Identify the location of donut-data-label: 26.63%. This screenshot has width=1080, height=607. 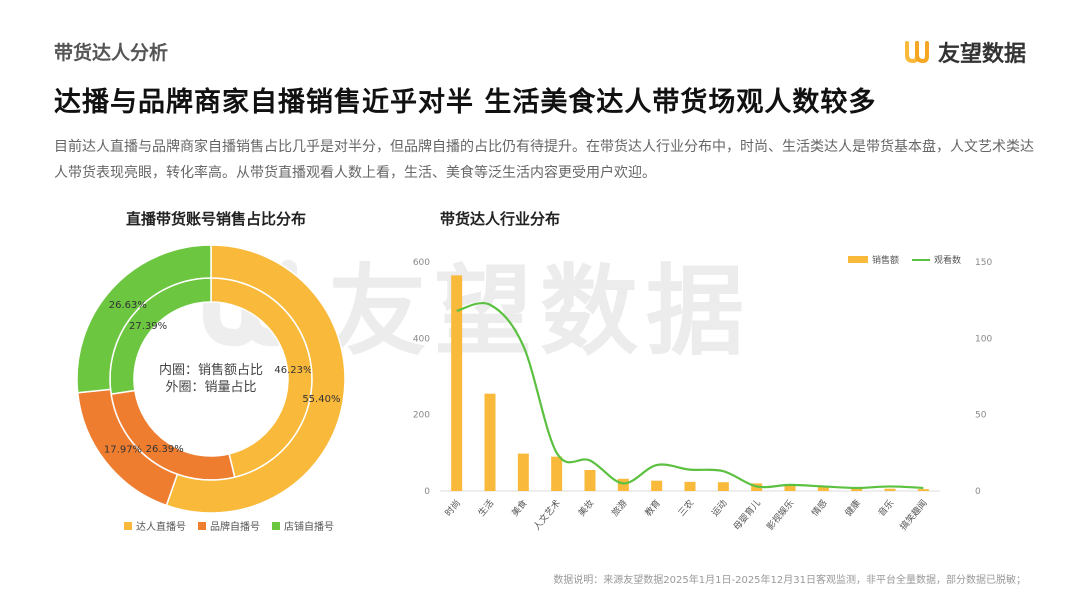
(128, 305).